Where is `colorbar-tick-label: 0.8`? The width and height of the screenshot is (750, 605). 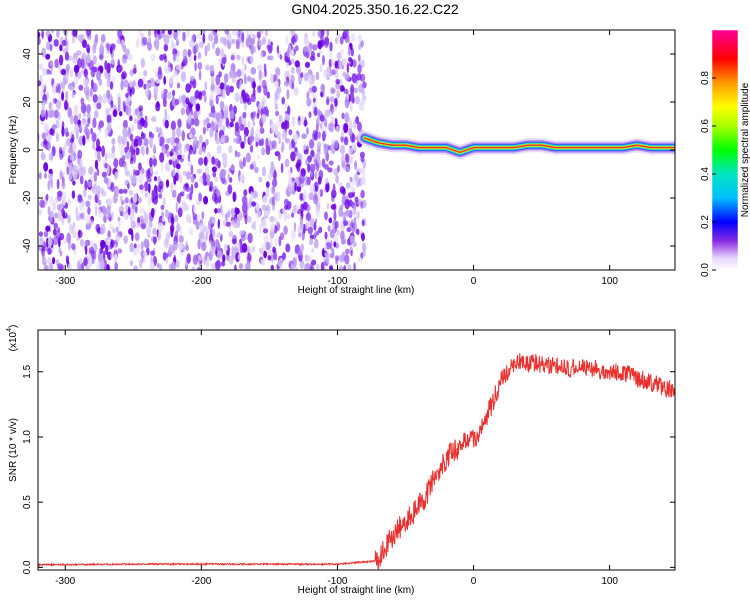
colorbar-tick-label: 0.8 is located at coordinates (705, 78).